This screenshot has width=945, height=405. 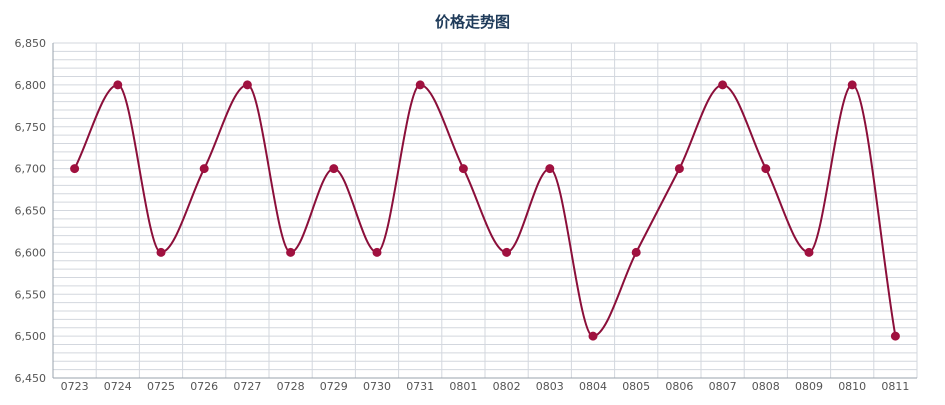 I want to click on y-tick-label: 6,700, so click(x=31, y=169).